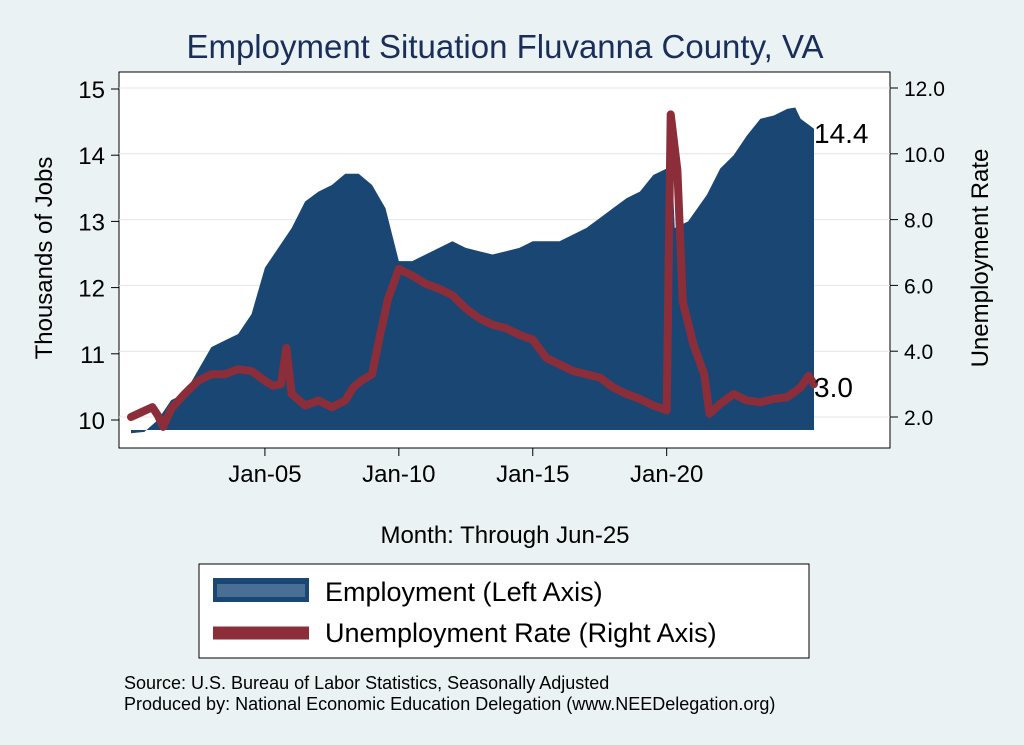  I want to click on x-tick-label: Jan-05, so click(264, 474).